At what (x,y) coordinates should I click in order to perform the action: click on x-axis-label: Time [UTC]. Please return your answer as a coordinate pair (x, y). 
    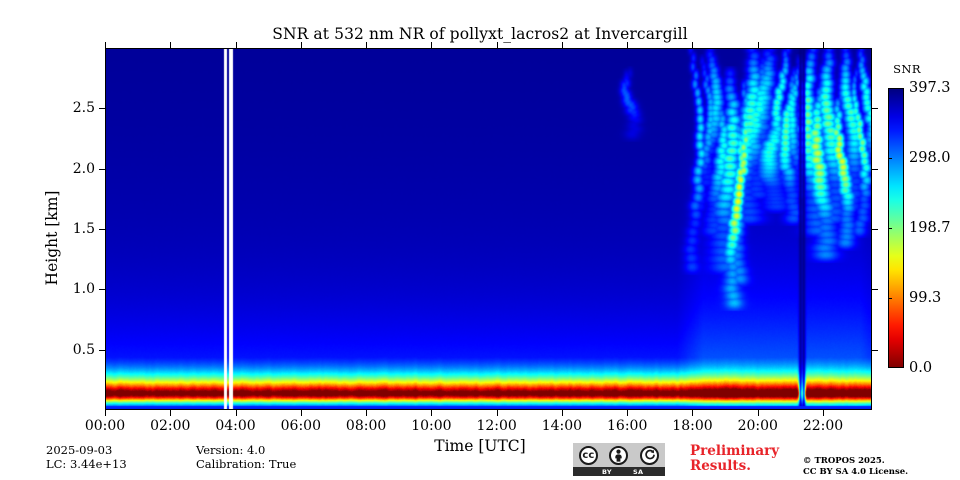
    Looking at the image, I should click on (480, 446).